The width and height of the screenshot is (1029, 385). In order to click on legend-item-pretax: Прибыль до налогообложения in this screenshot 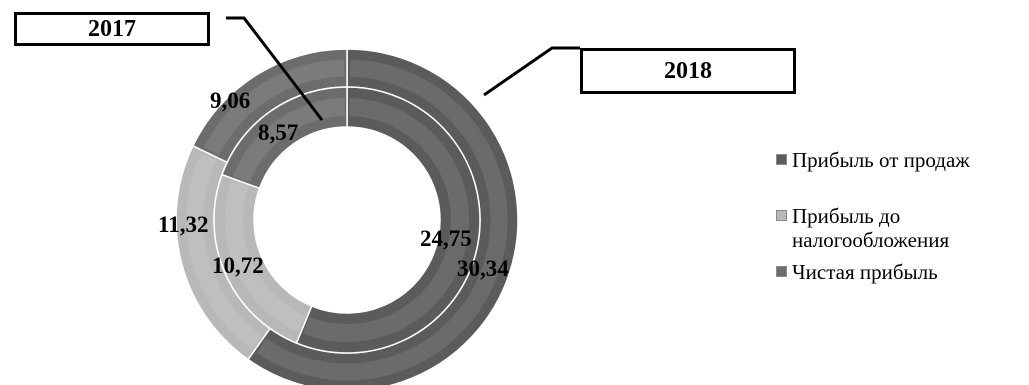, I will do `click(862, 228)`.